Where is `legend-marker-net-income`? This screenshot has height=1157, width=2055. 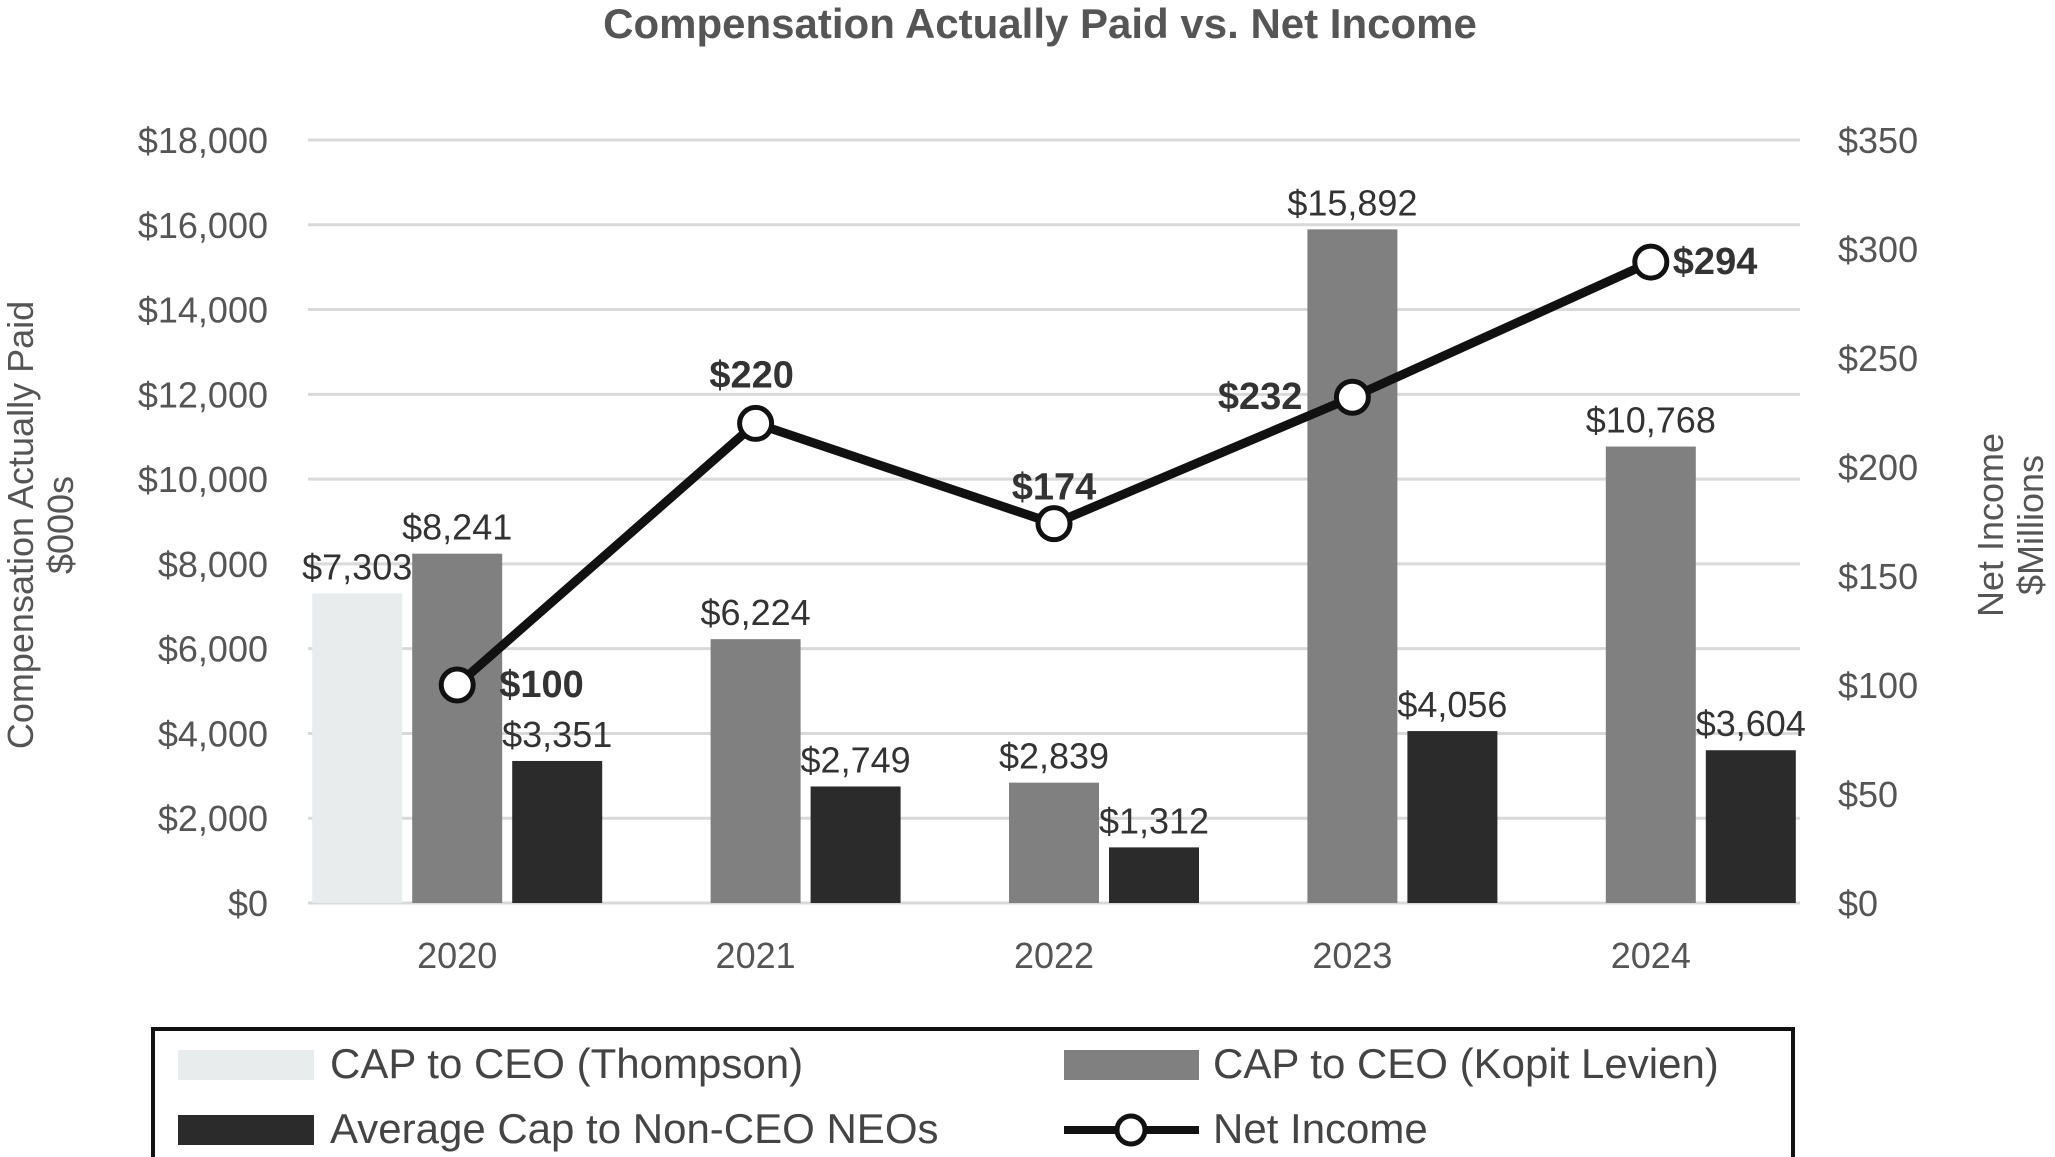
legend-marker-net-income is located at coordinates (1131, 1130).